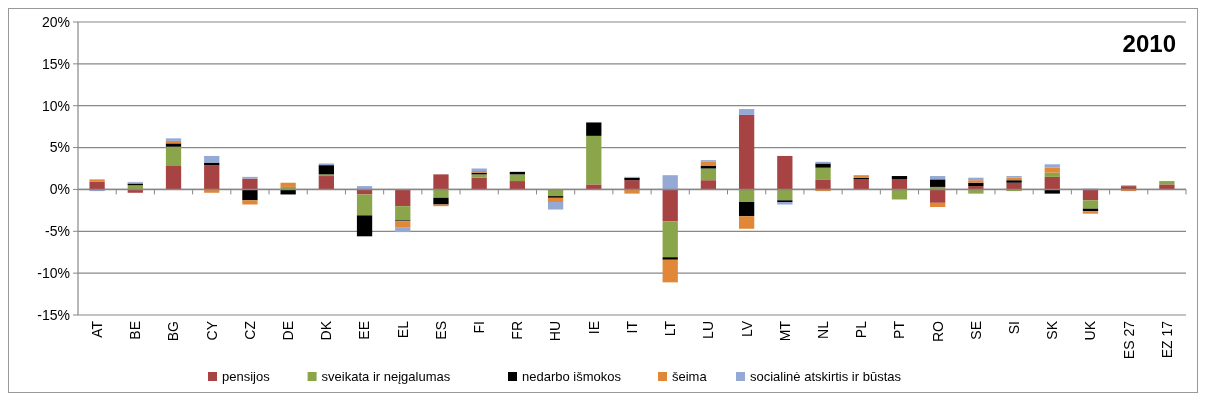 Image resolution: width=1212 pixels, height=403 pixels. Describe the element at coordinates (975, 330) in the screenshot. I see `x-tick-label: SE` at that location.